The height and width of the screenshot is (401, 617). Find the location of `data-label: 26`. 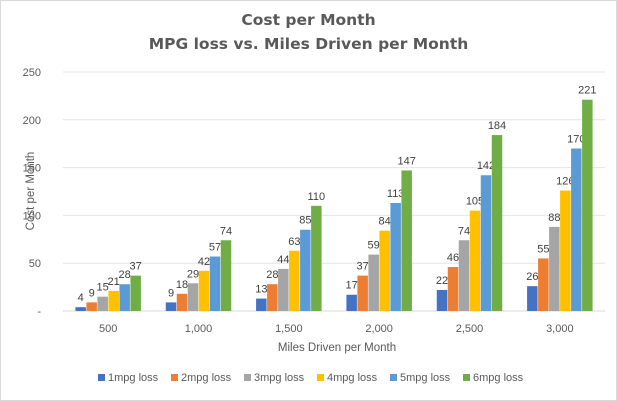

data-label: 26 is located at coordinates (532, 277).